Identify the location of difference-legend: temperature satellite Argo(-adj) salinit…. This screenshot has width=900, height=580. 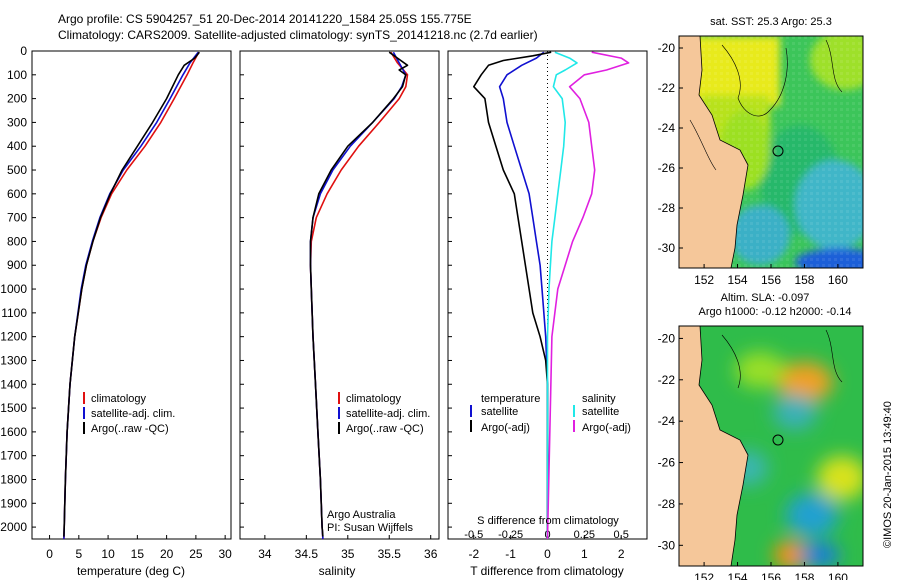
(550, 413).